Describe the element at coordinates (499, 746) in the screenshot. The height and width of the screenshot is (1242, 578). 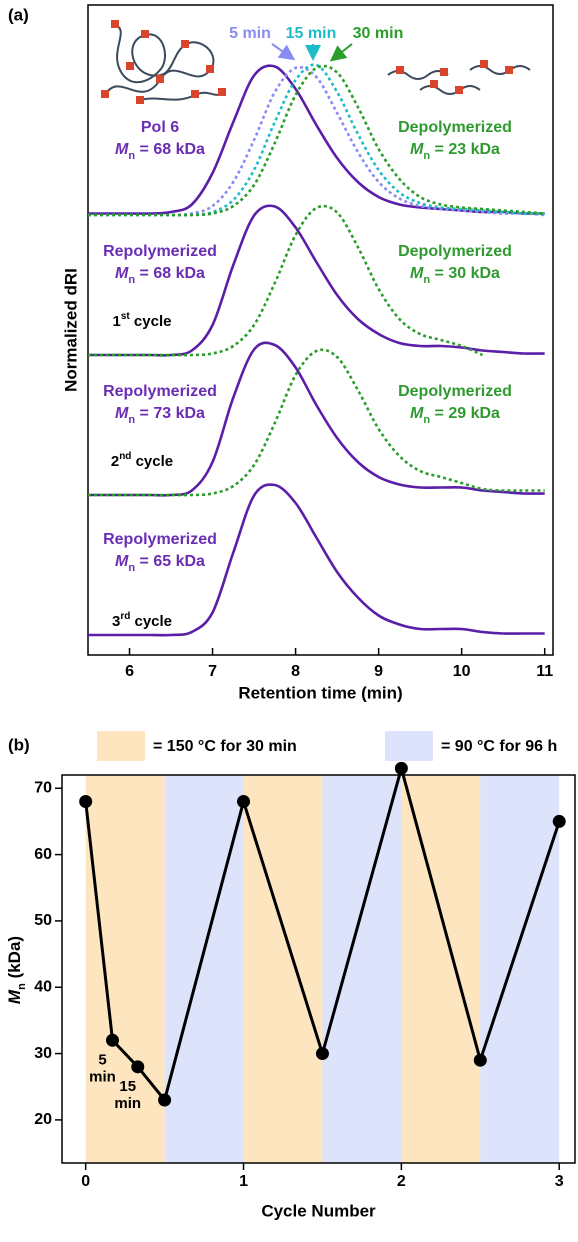
I see `legend-label: = 90 °C for 96 h` at that location.